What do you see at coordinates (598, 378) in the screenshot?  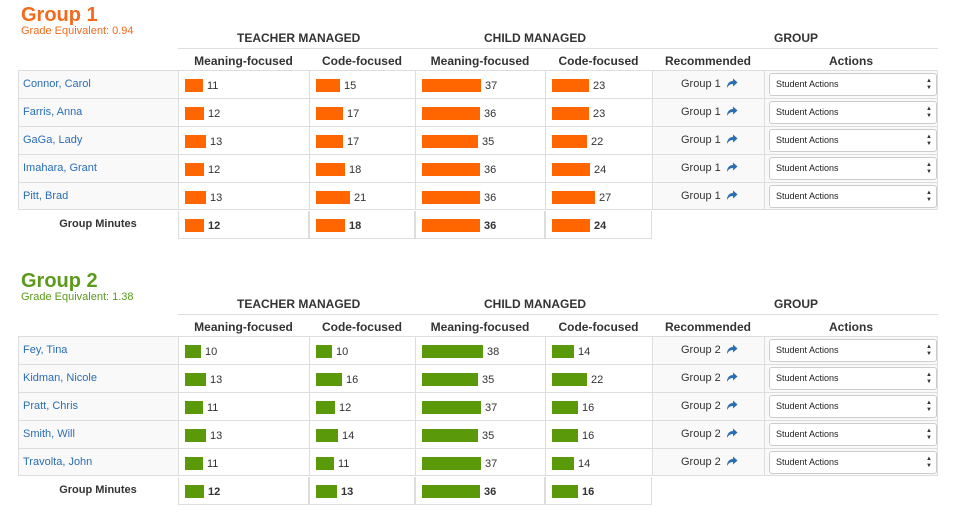 I see `minutes-cell-cc: 22` at bounding box center [598, 378].